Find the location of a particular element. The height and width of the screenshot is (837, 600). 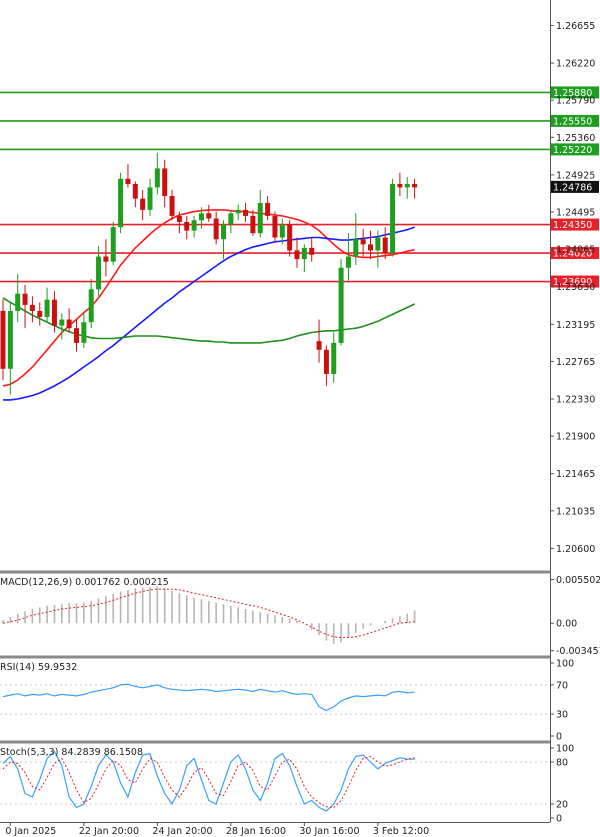

time-tick-label: 3 Feb 12:00 is located at coordinates (401, 831).